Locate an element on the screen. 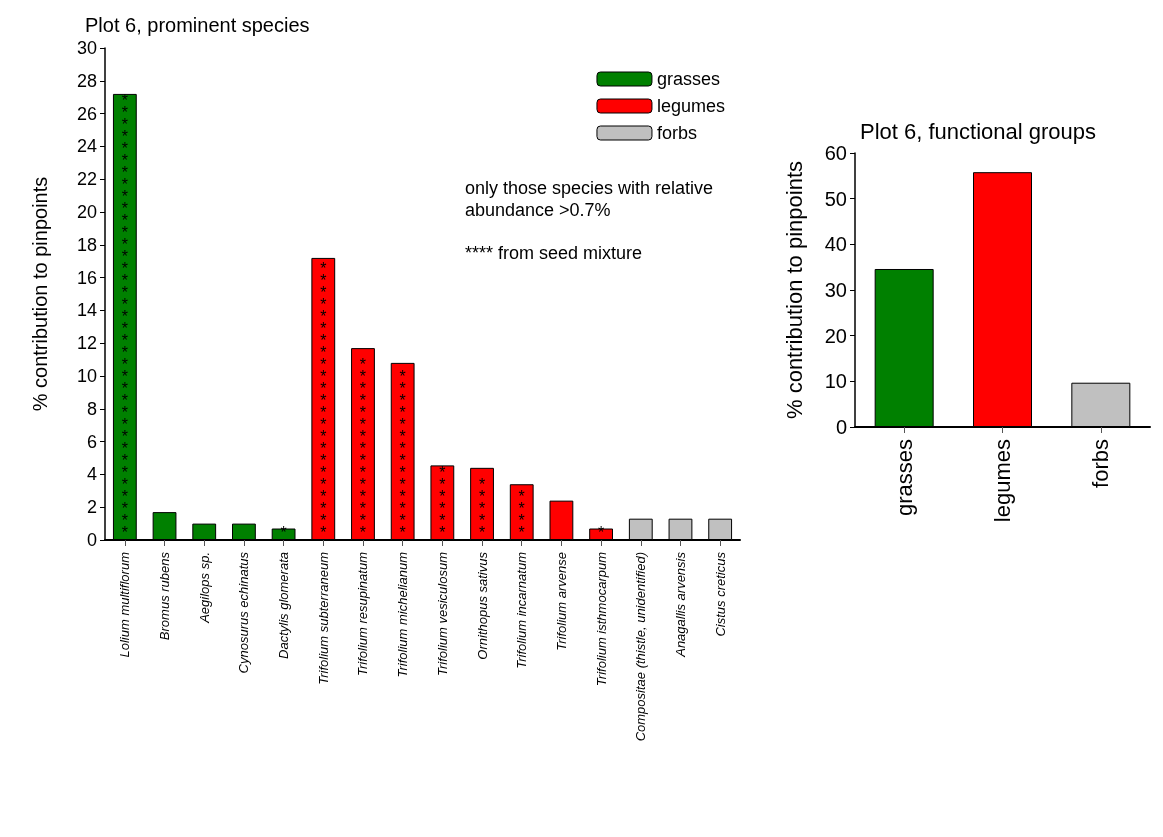 This screenshot has height=837, width=1163. x-tick-label: Lolium multiflorum is located at coordinates (125, 604).